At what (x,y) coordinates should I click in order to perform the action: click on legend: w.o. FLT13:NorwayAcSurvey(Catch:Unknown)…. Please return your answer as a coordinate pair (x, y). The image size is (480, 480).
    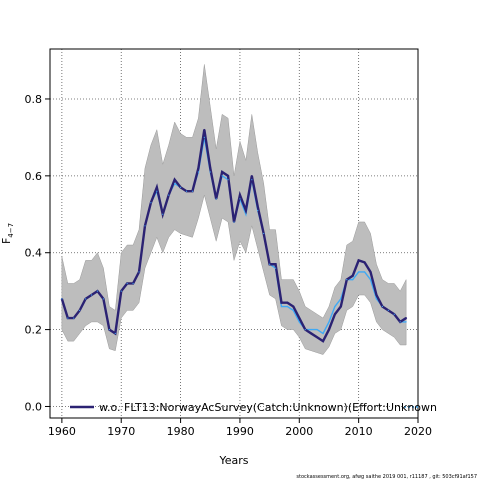
    Looking at the image, I should click on (253, 407).